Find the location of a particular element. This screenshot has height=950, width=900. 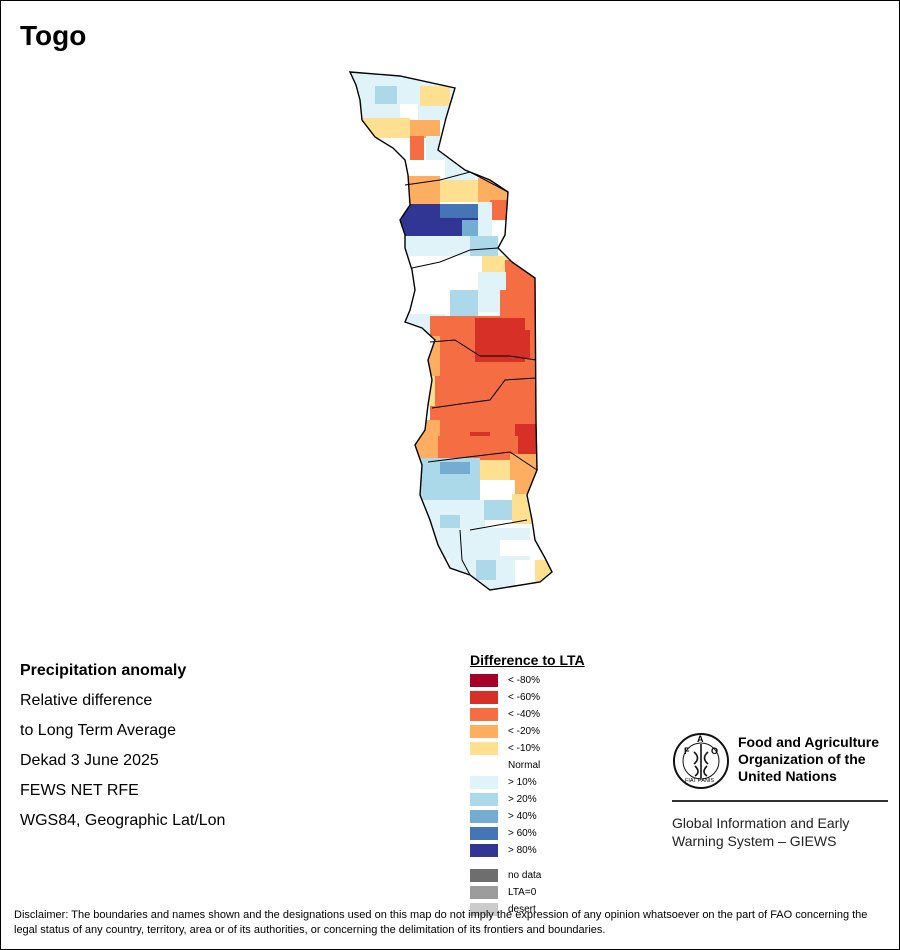

legend-item: > 20% is located at coordinates (527, 799).